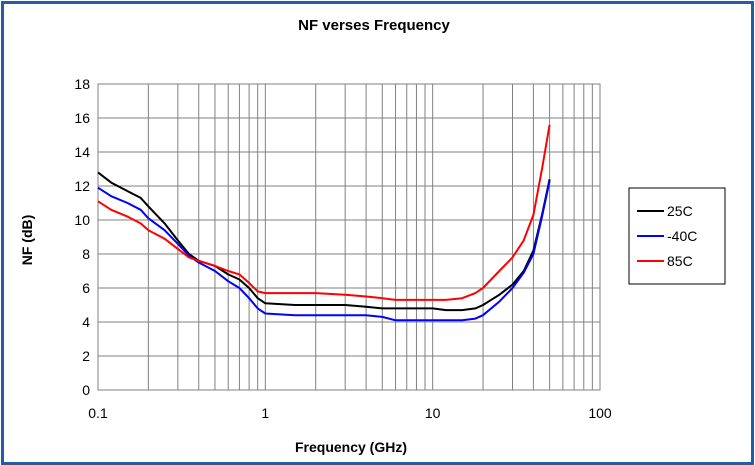 The width and height of the screenshot is (755, 465). I want to click on y-tick-label: 16, so click(82, 118).